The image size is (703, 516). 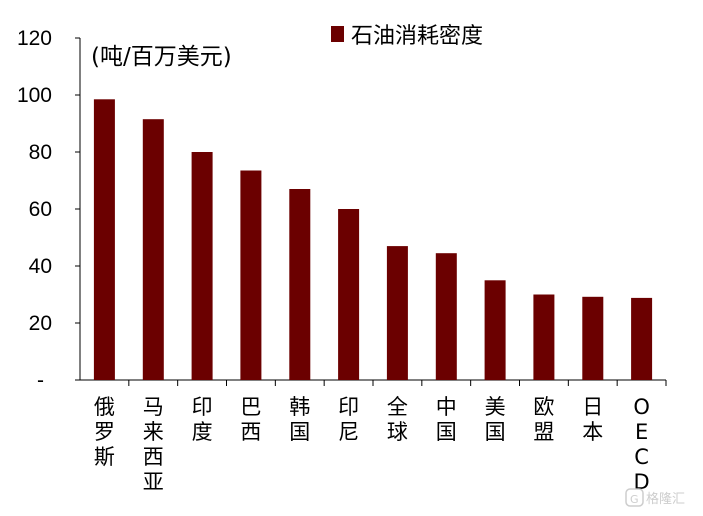 I want to click on category-label: 印度, so click(x=202, y=419).